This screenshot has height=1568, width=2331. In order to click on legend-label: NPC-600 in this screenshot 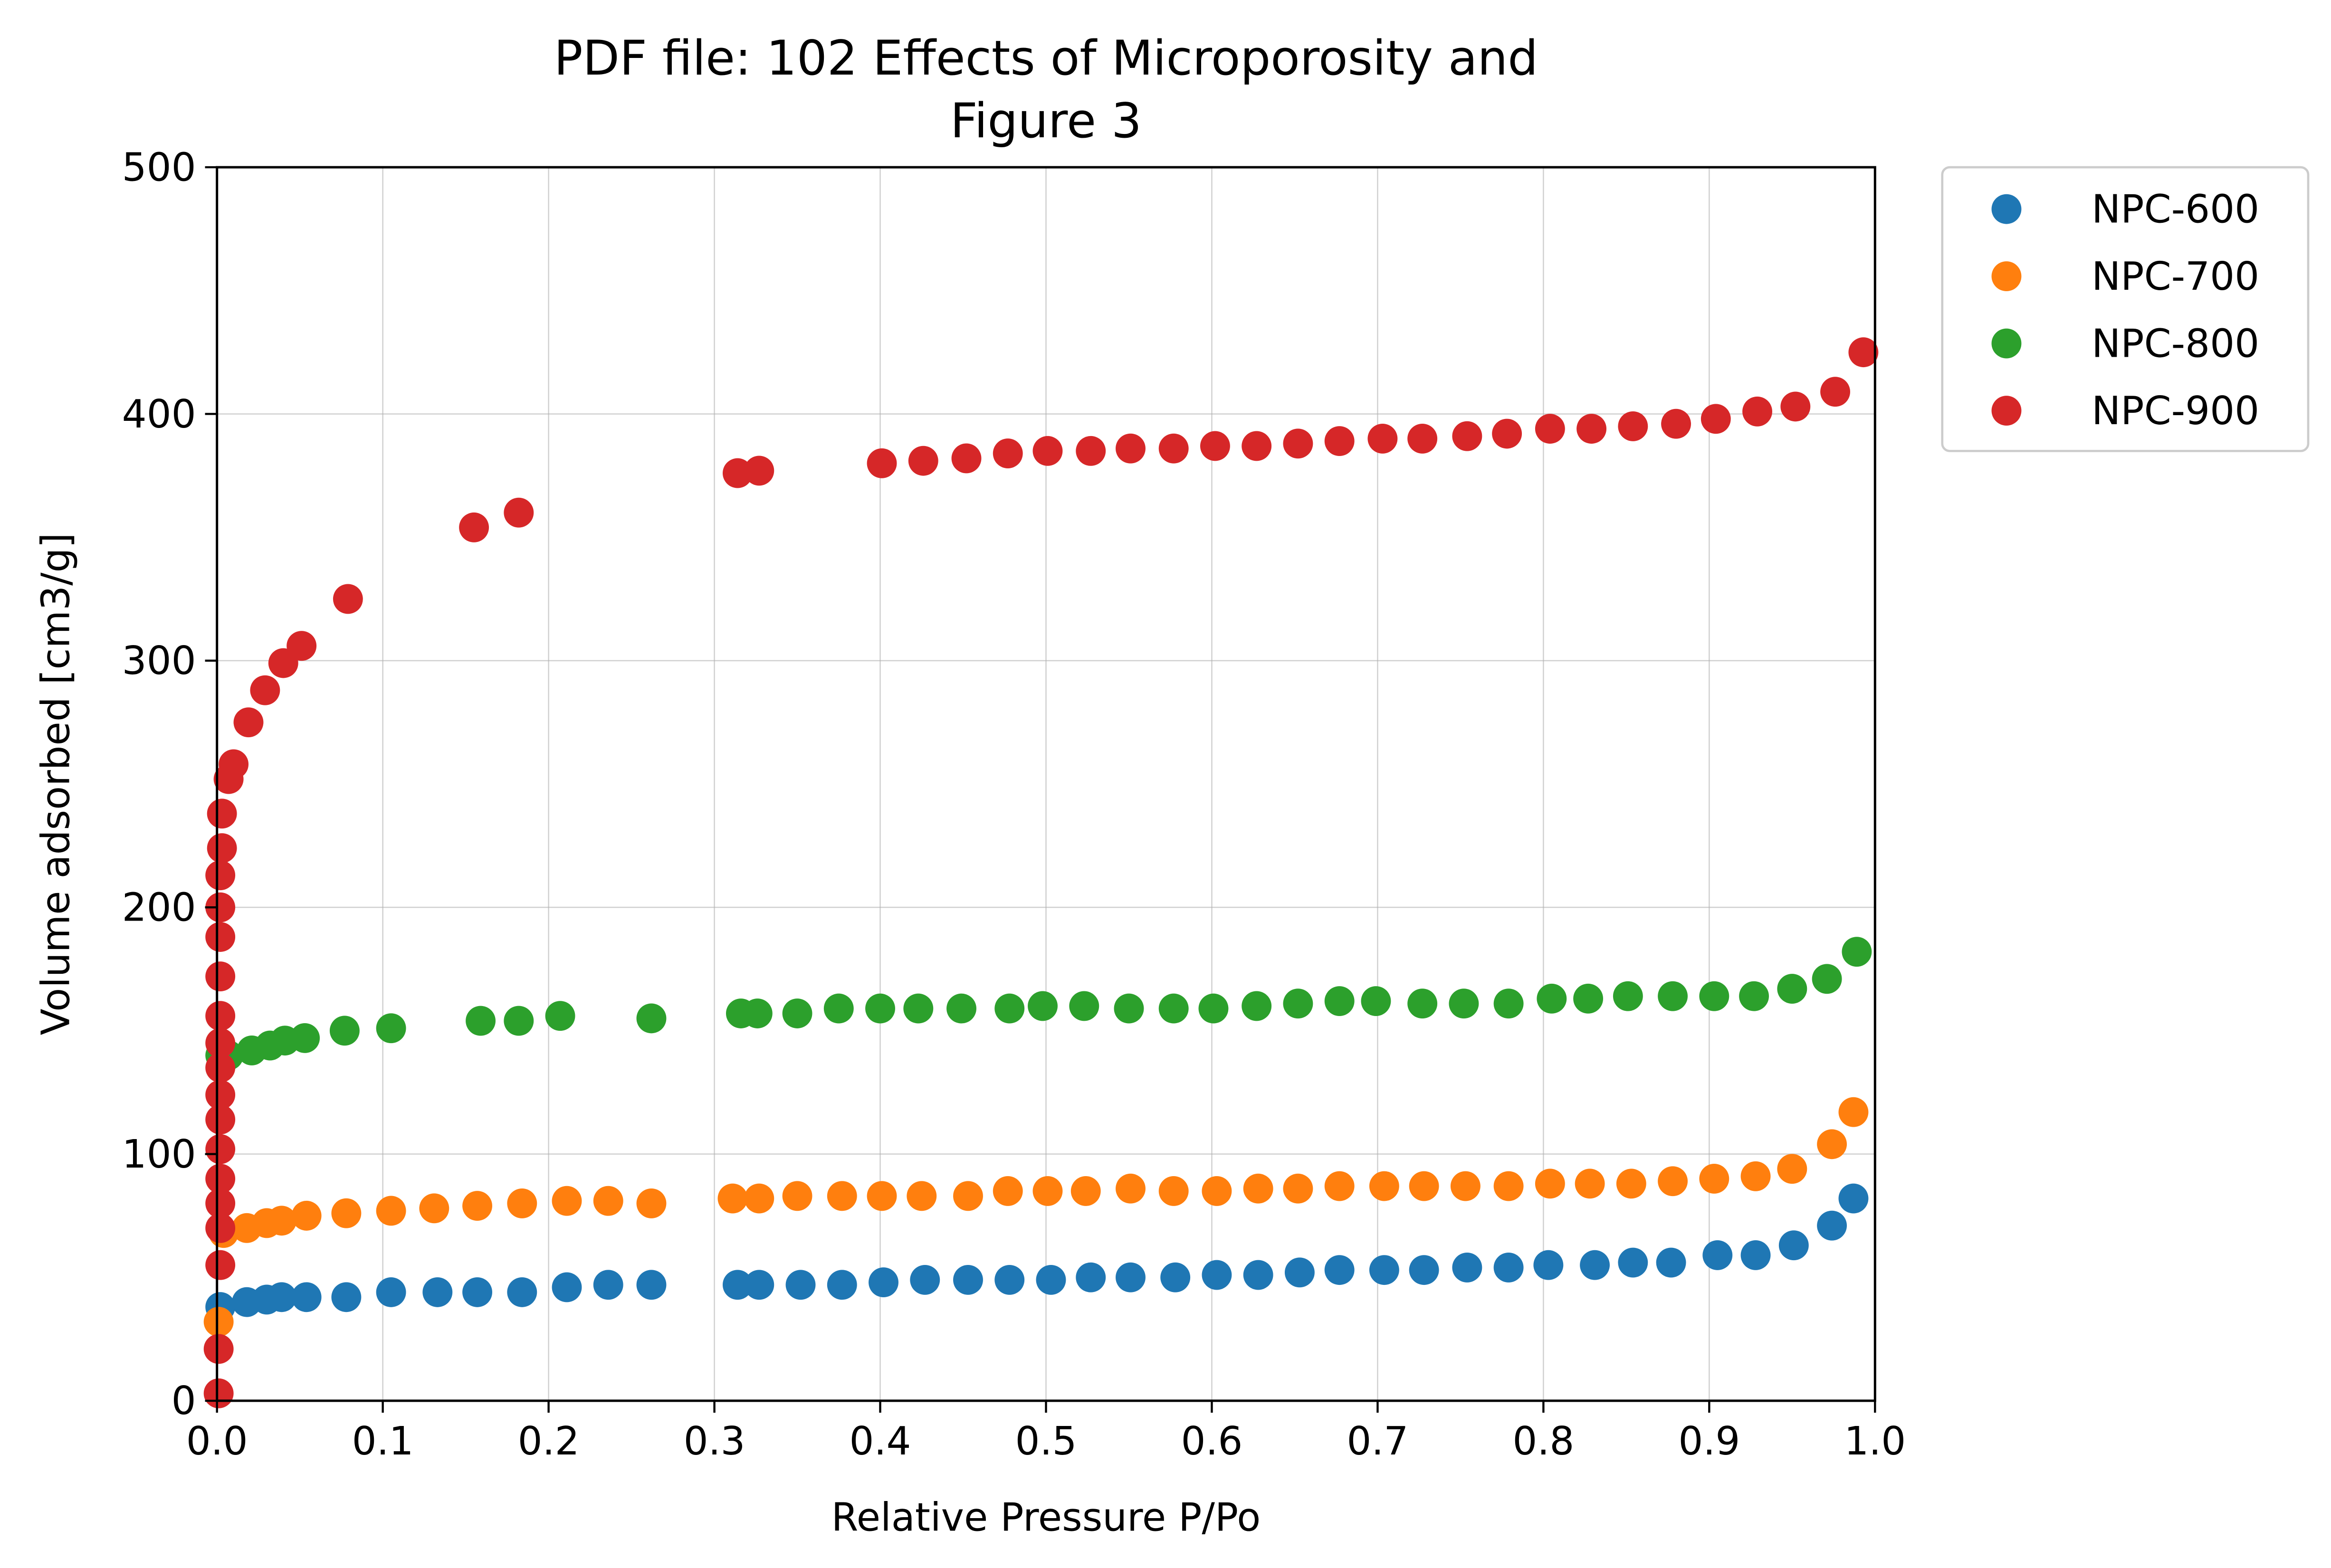, I will do `click(2175, 209)`.